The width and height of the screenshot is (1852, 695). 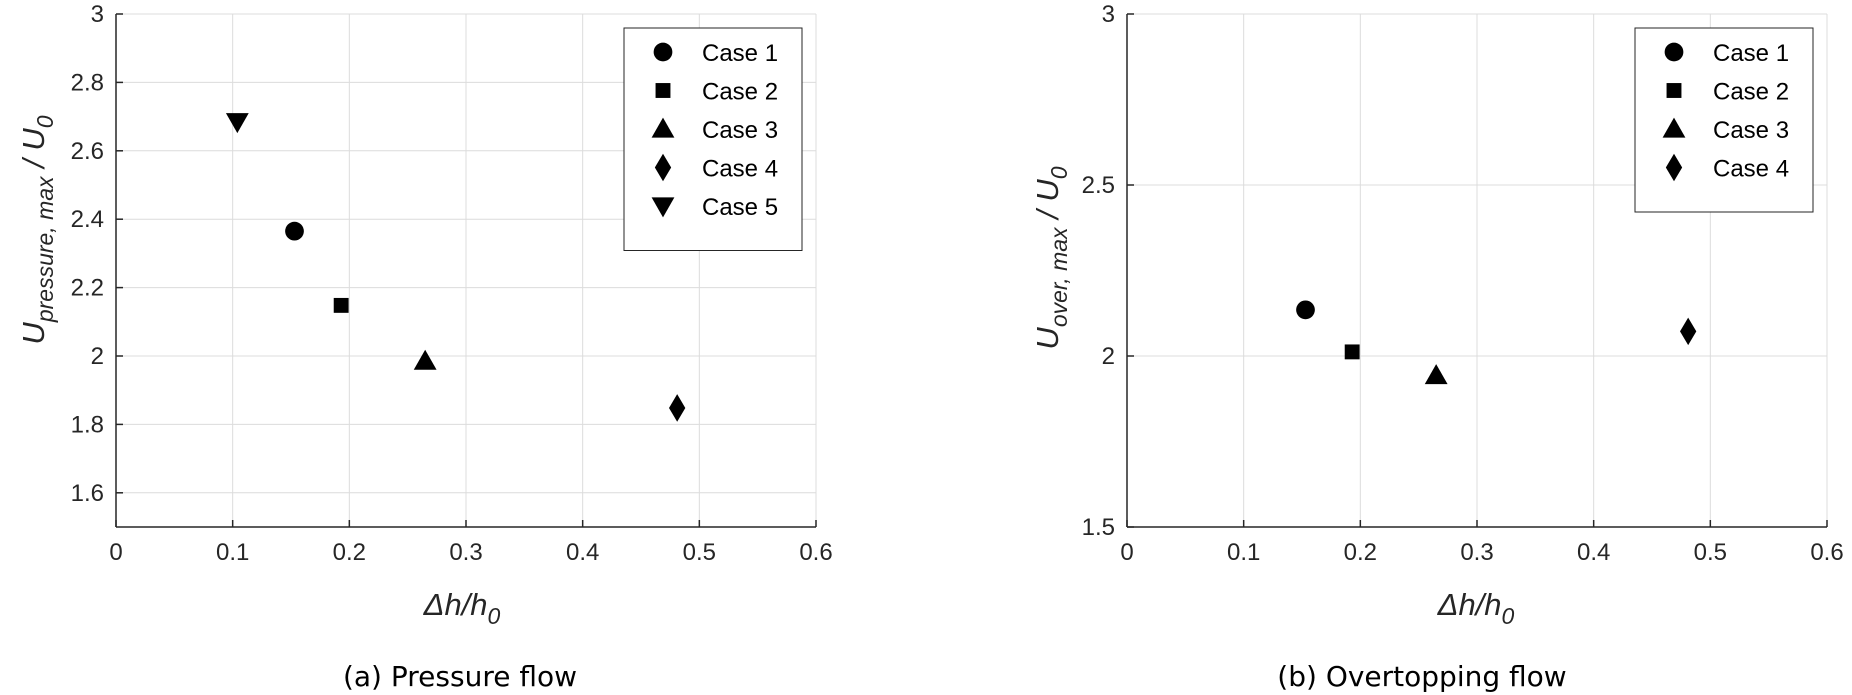 I want to click on y-axis-label: Upressure, max / U0, so click(x=37, y=229).